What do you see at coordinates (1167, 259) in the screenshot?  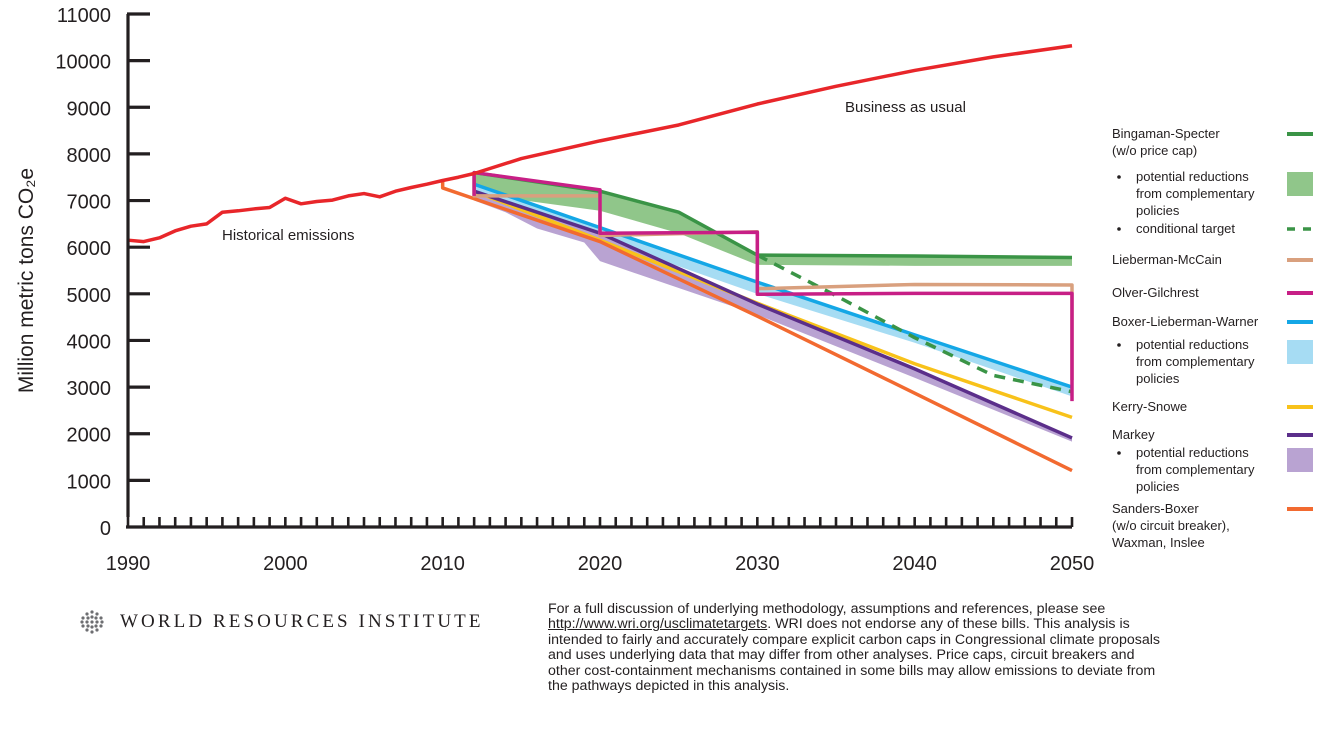 I see `legend-label: Lieberman-McCain` at bounding box center [1167, 259].